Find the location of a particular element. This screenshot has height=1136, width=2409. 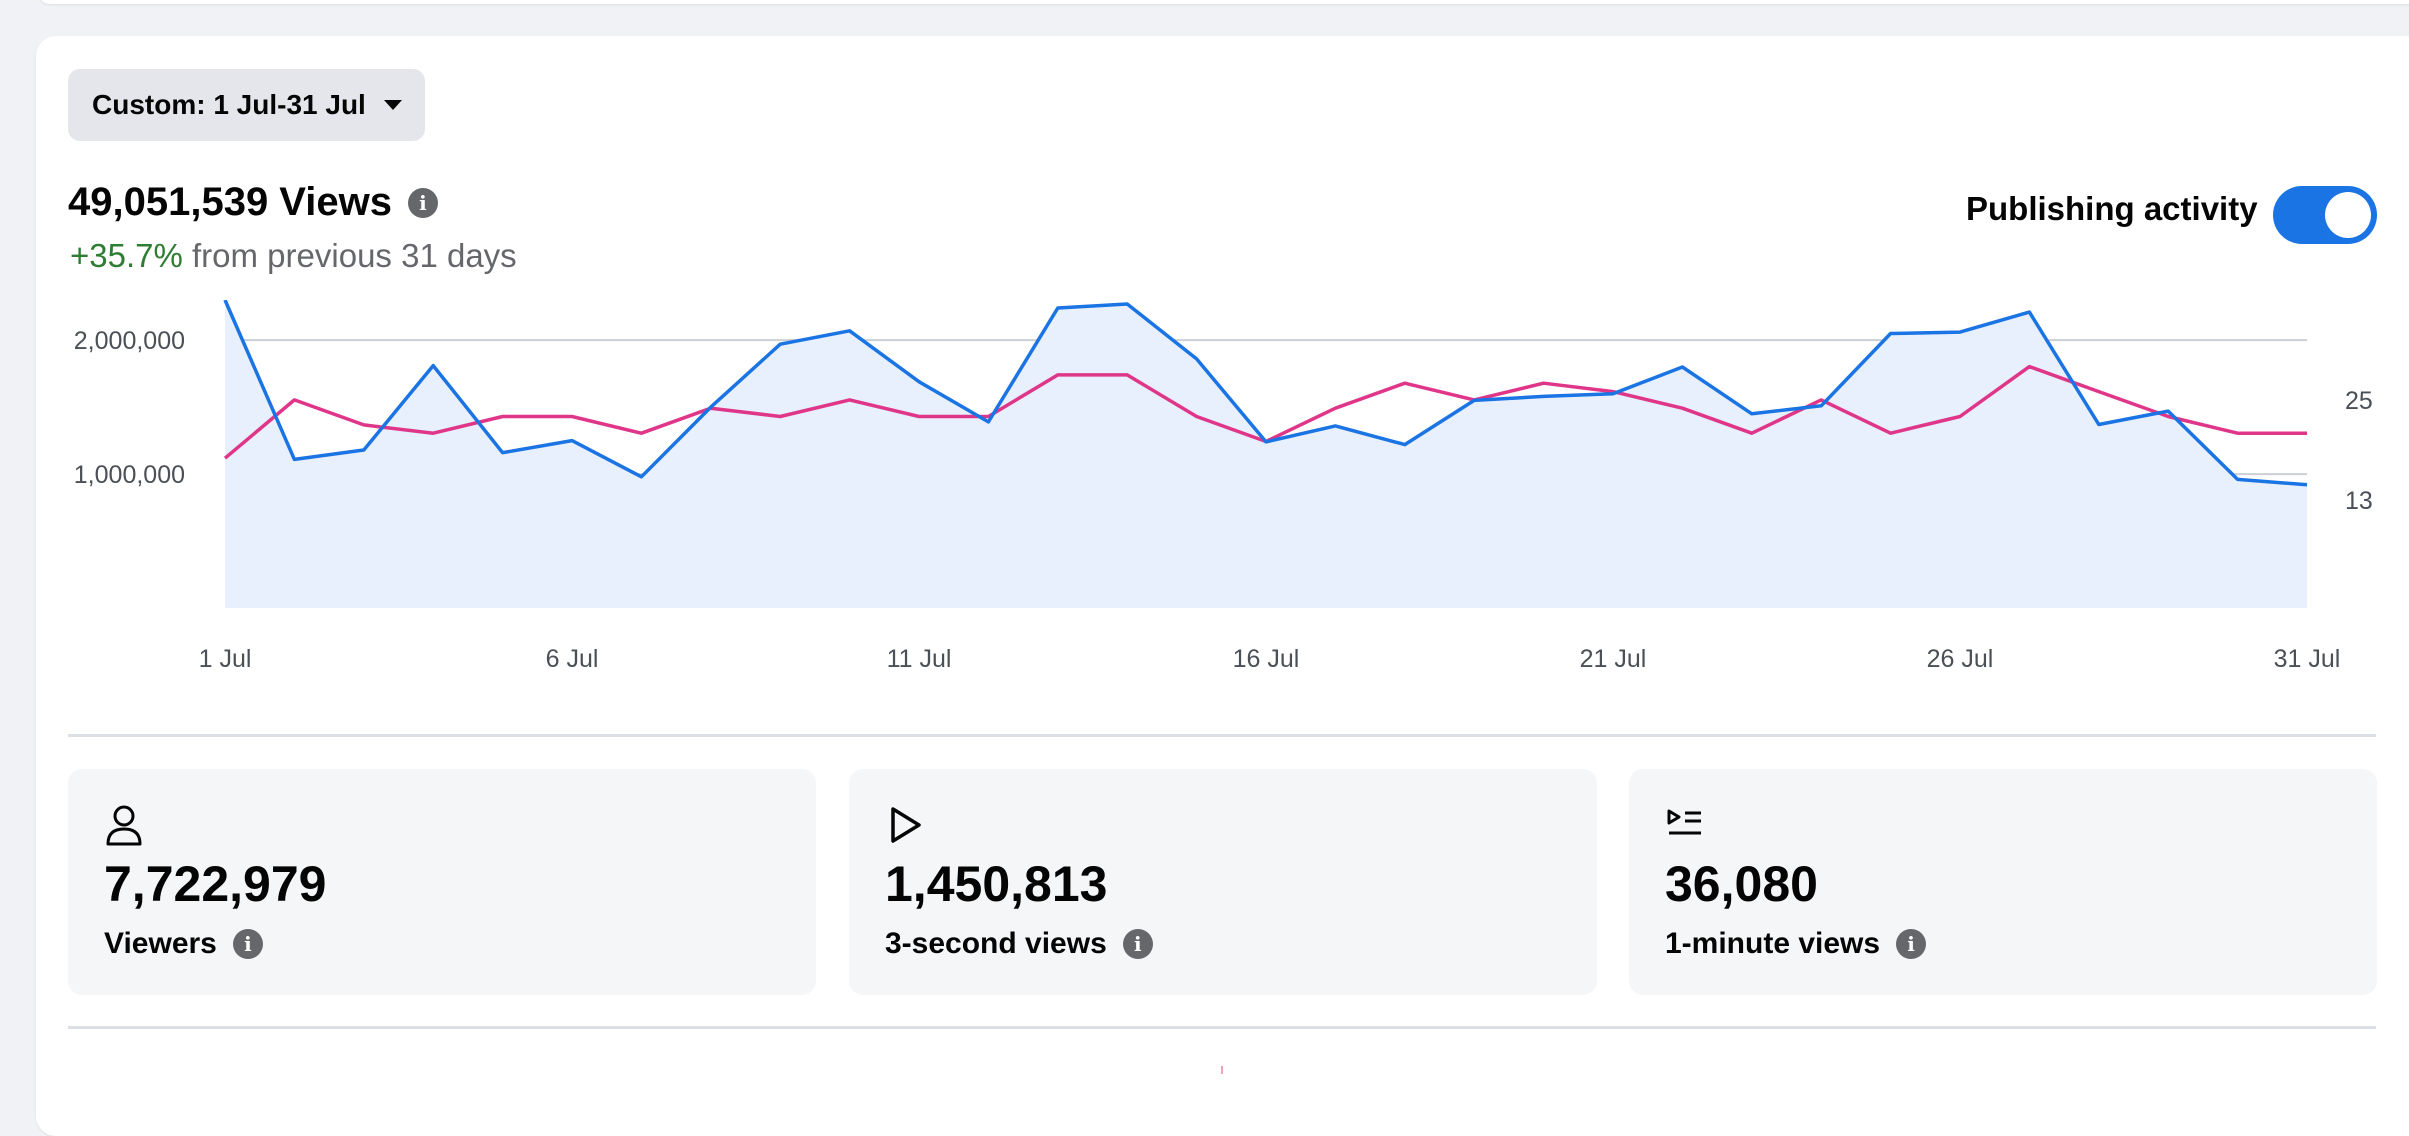

views-total-text: 49,051,539 Views is located at coordinates (230, 202).